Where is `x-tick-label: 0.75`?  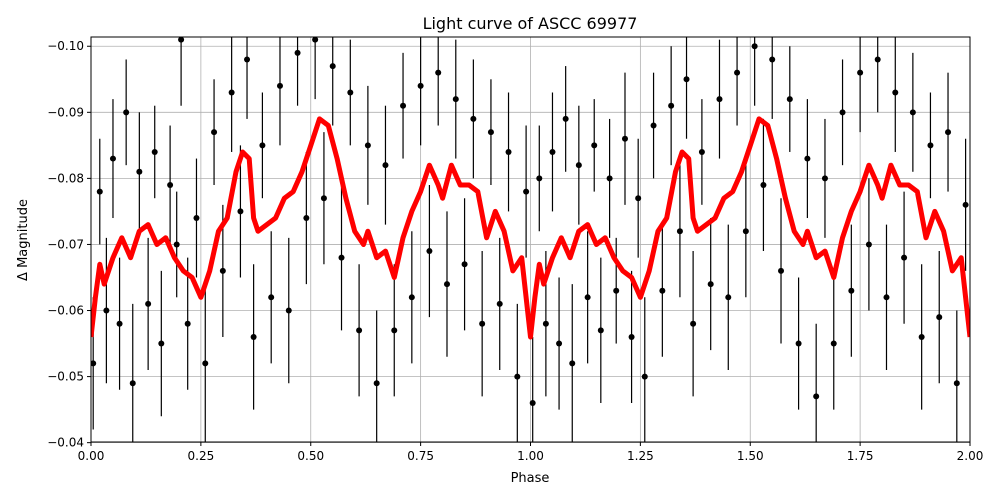
x-tick-label: 0.75 is located at coordinates (420, 456).